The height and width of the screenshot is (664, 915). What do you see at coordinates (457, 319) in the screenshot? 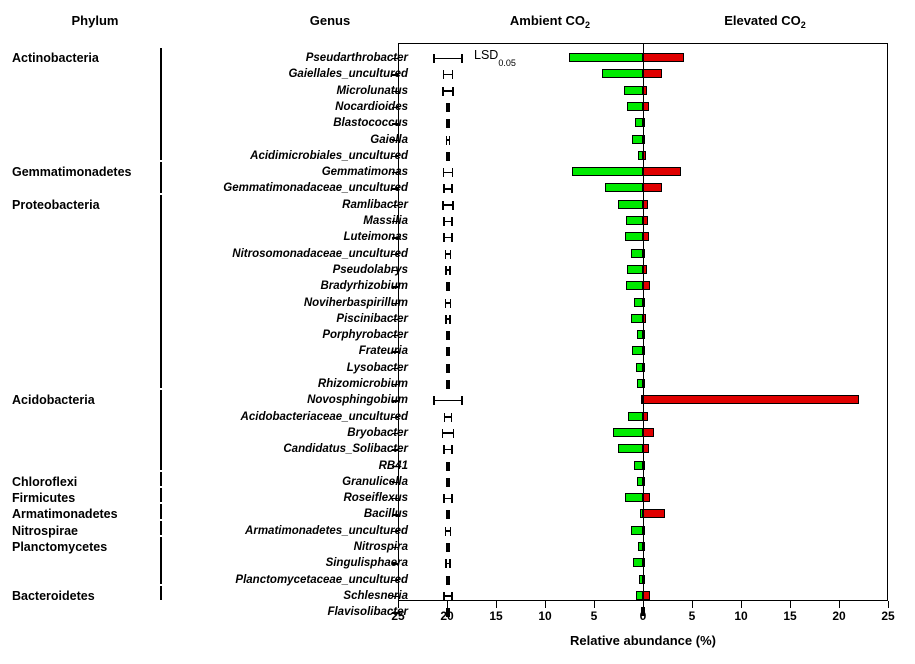
I see `genus-row: Piscinibacter` at bounding box center [457, 319].